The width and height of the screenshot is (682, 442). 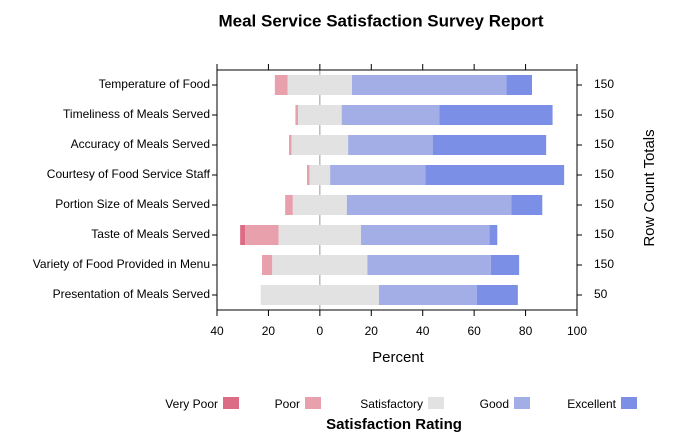 What do you see at coordinates (526, 331) in the screenshot?
I see `x-tick-label: 80` at bounding box center [526, 331].